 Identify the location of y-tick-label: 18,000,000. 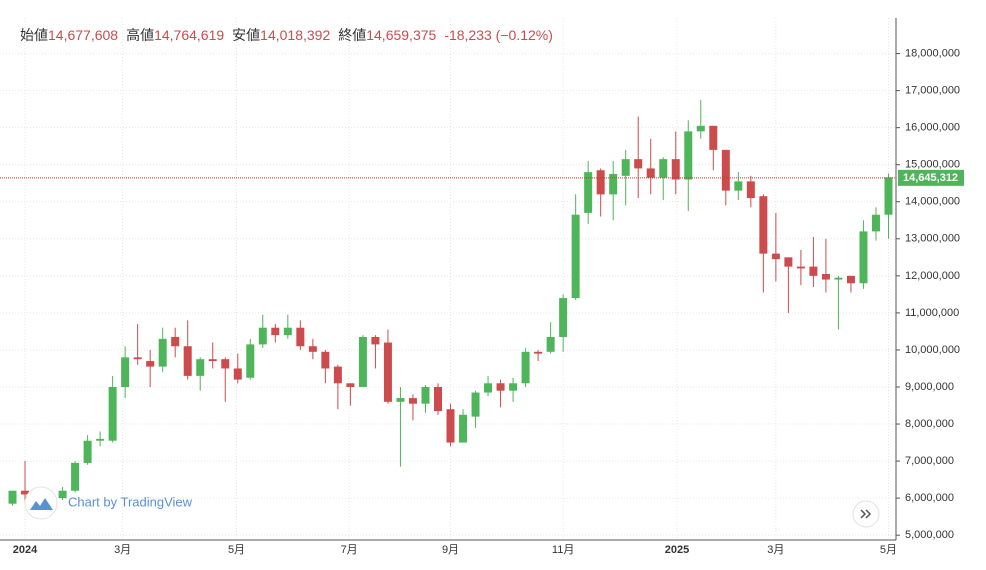
(932, 53).